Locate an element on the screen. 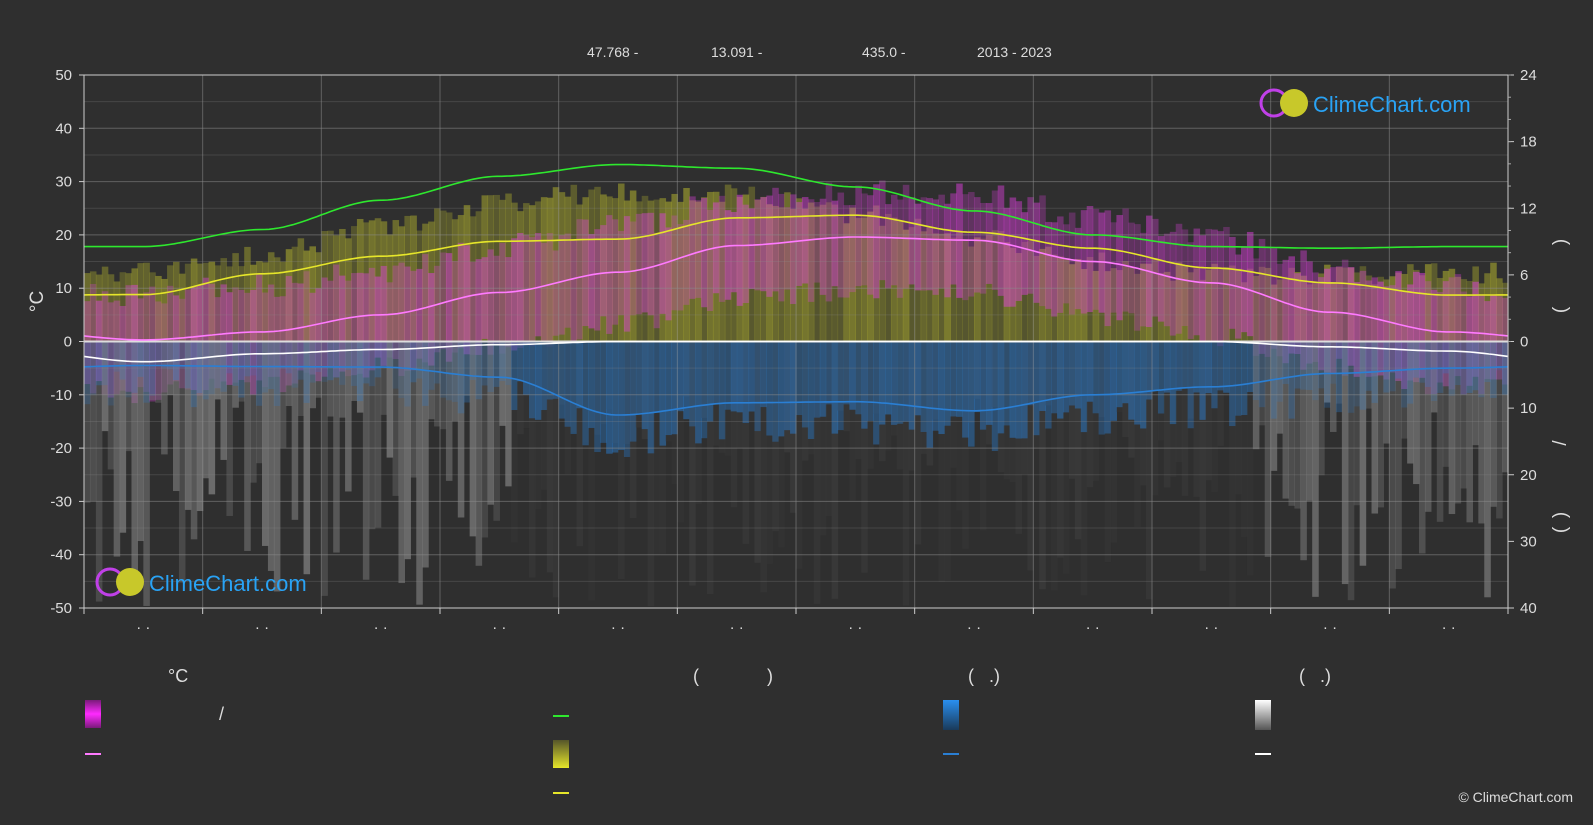  legend-daylight-line is located at coordinates (561, 716).